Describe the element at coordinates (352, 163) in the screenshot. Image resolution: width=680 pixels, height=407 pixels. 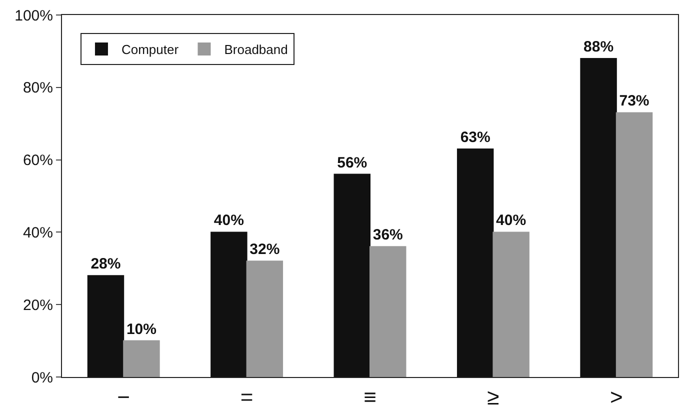
I see `data-label: 56%` at that location.